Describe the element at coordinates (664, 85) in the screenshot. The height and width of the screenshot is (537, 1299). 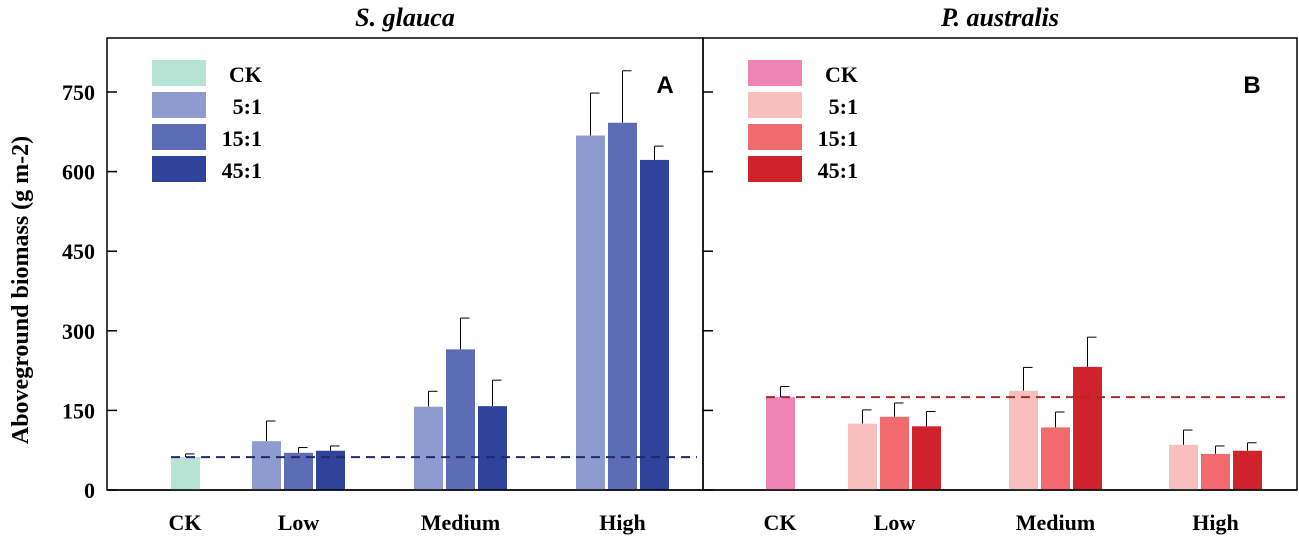
I see `panel-label: A` at that location.